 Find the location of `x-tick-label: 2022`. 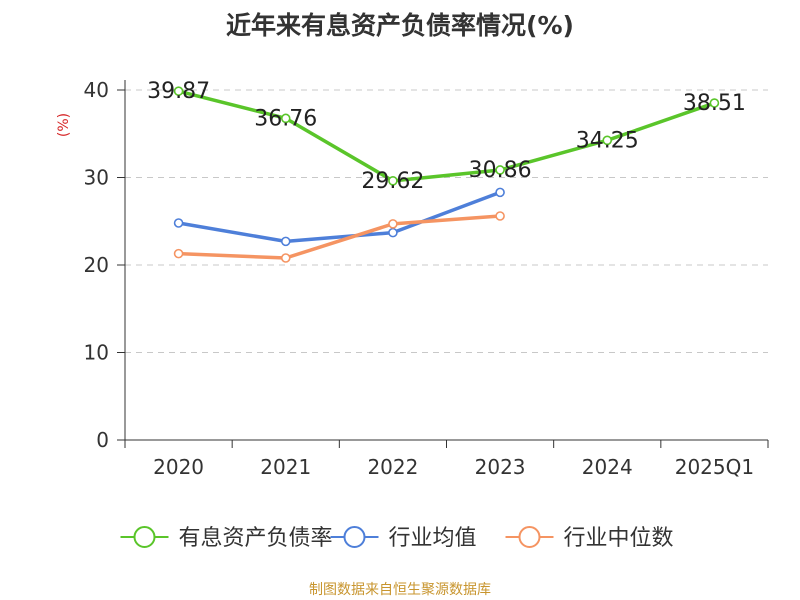

x-tick-label: 2022 is located at coordinates (392, 467).